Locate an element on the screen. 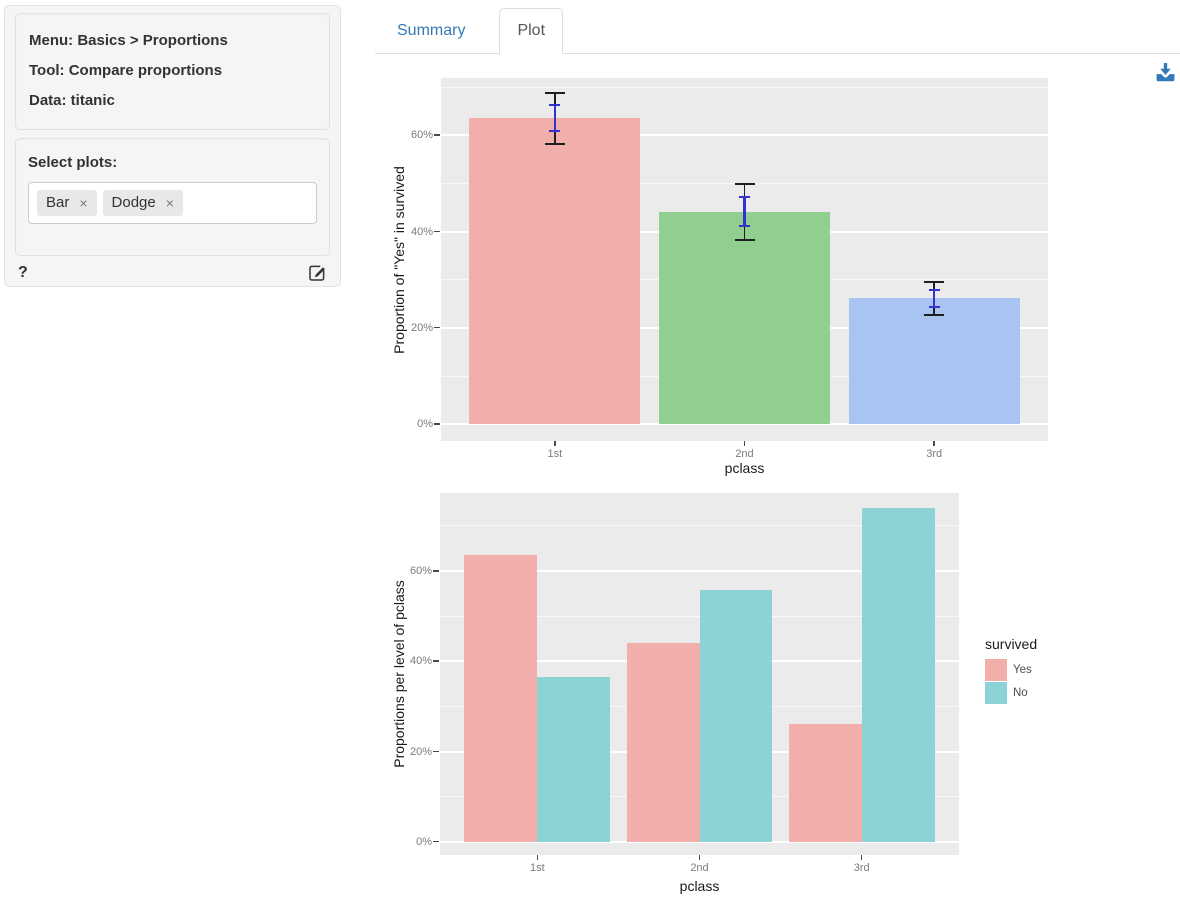  bar-1st-Yes is located at coordinates (501, 698).